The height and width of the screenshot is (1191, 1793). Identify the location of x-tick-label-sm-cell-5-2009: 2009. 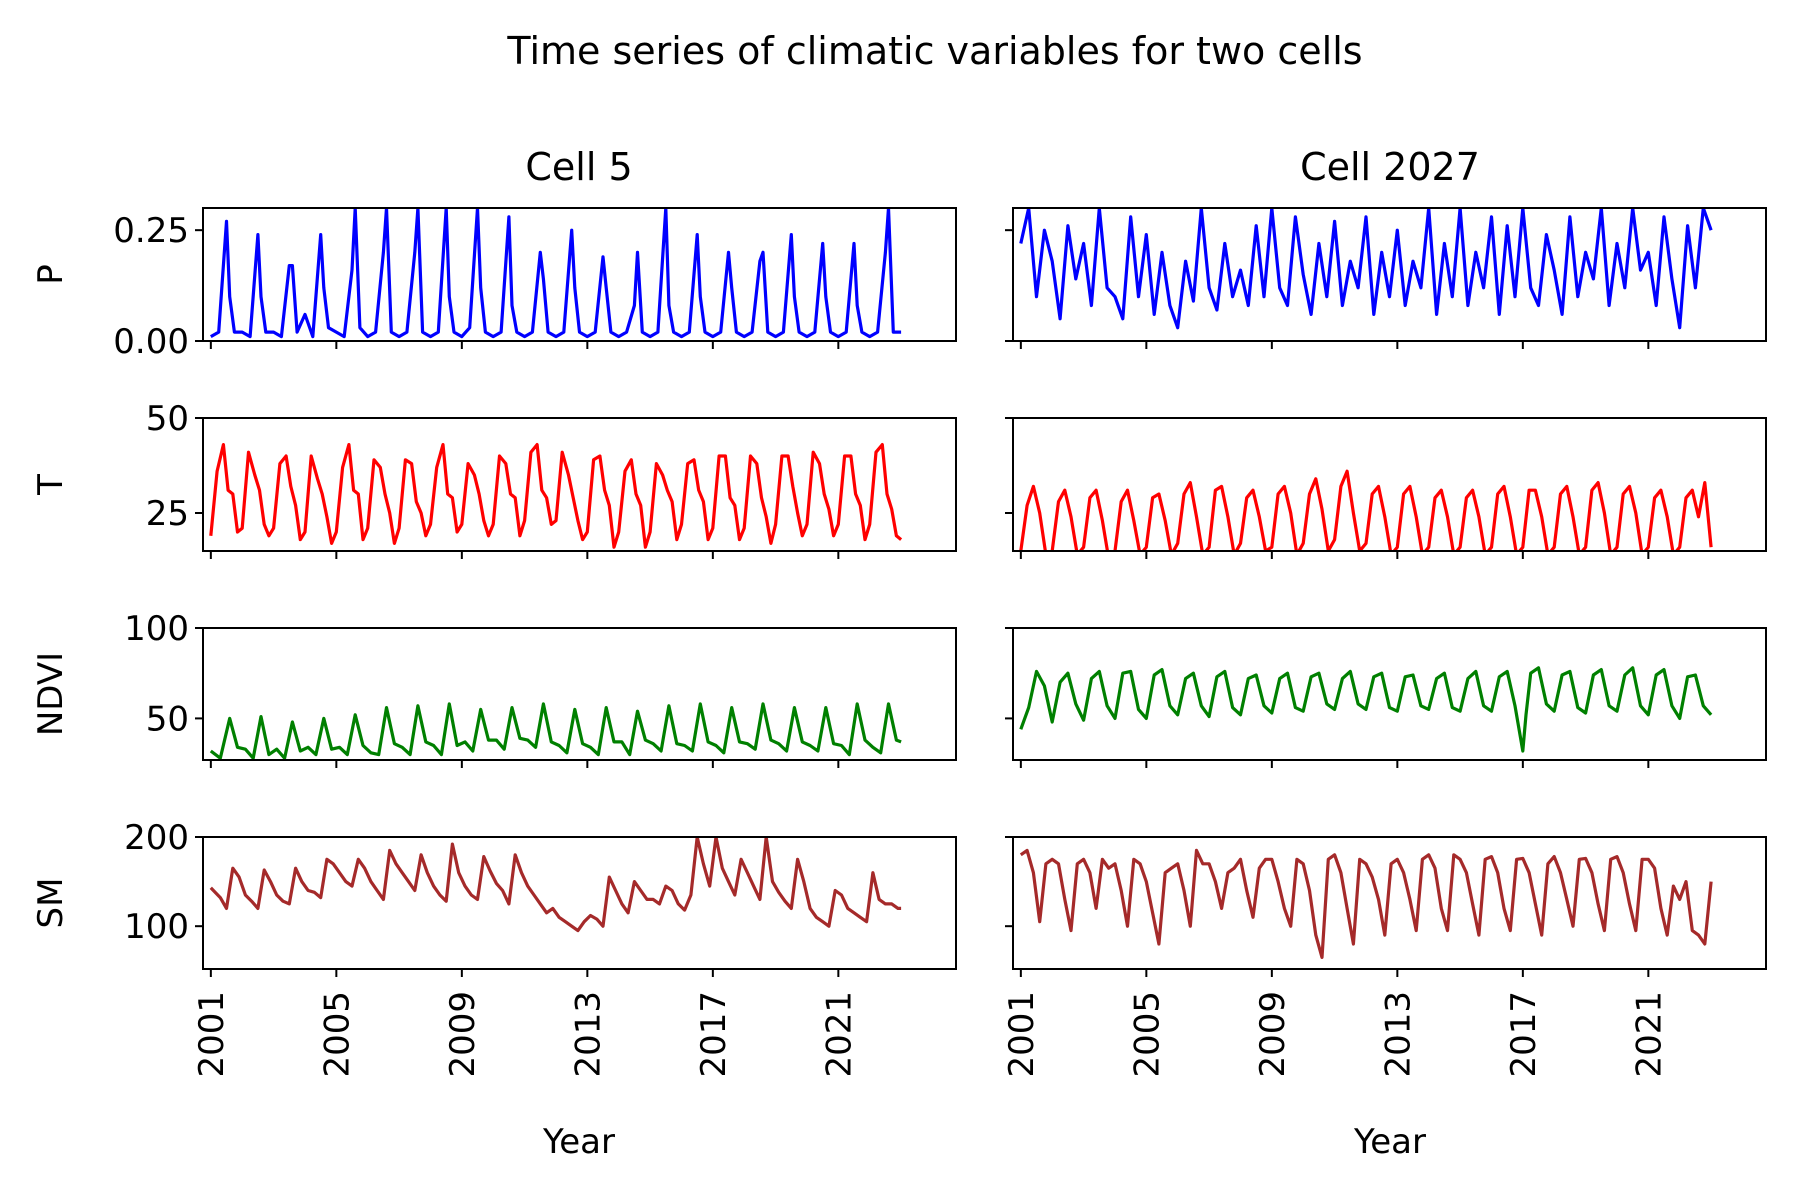
(463, 1034).